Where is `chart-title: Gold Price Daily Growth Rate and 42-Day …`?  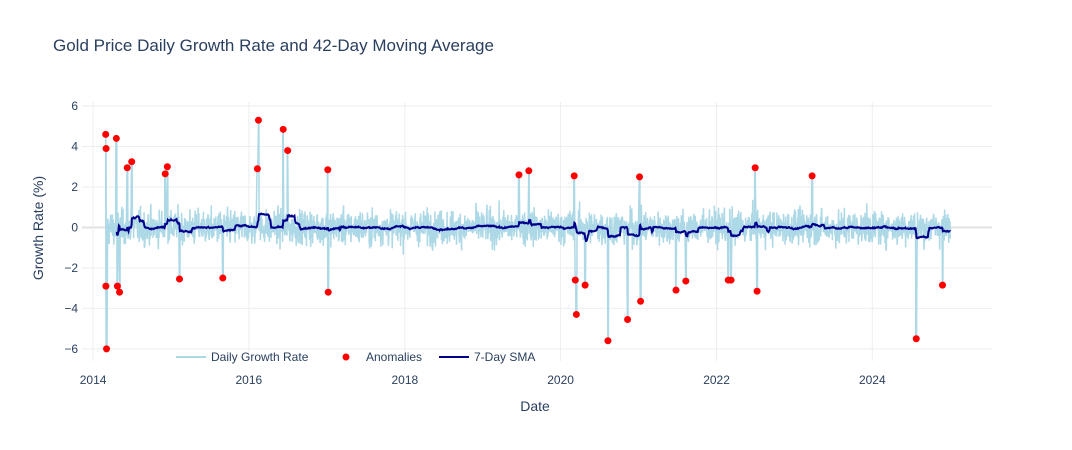 chart-title: Gold Price Daily Growth Rate and 42-Day … is located at coordinates (273, 45).